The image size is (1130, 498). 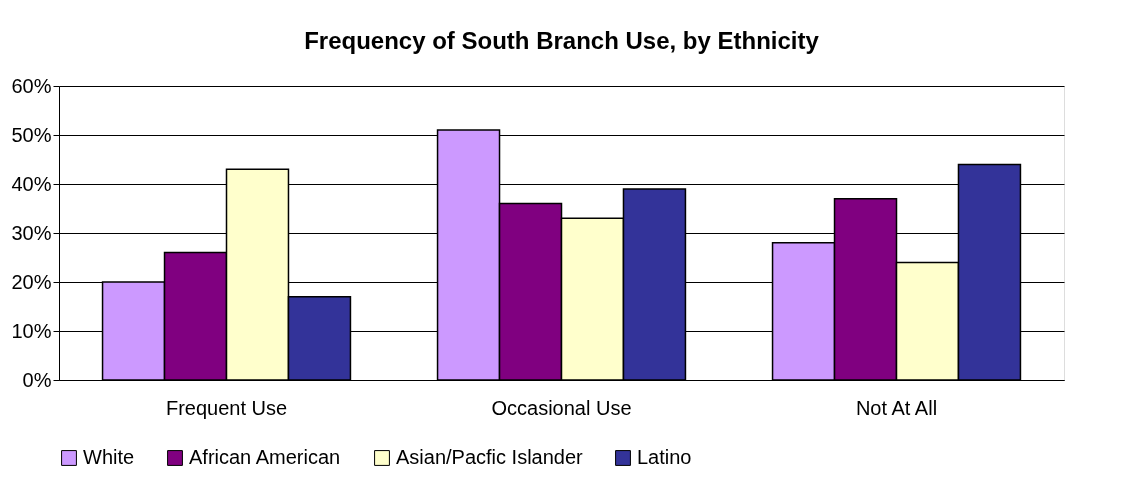 I want to click on x-tick-label: Frequent Use, so click(x=226, y=407).